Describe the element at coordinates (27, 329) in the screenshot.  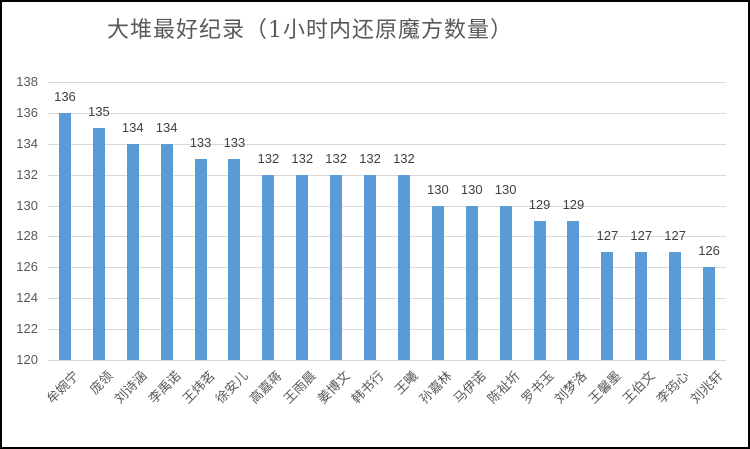
I see `y-tick-label: 122` at that location.